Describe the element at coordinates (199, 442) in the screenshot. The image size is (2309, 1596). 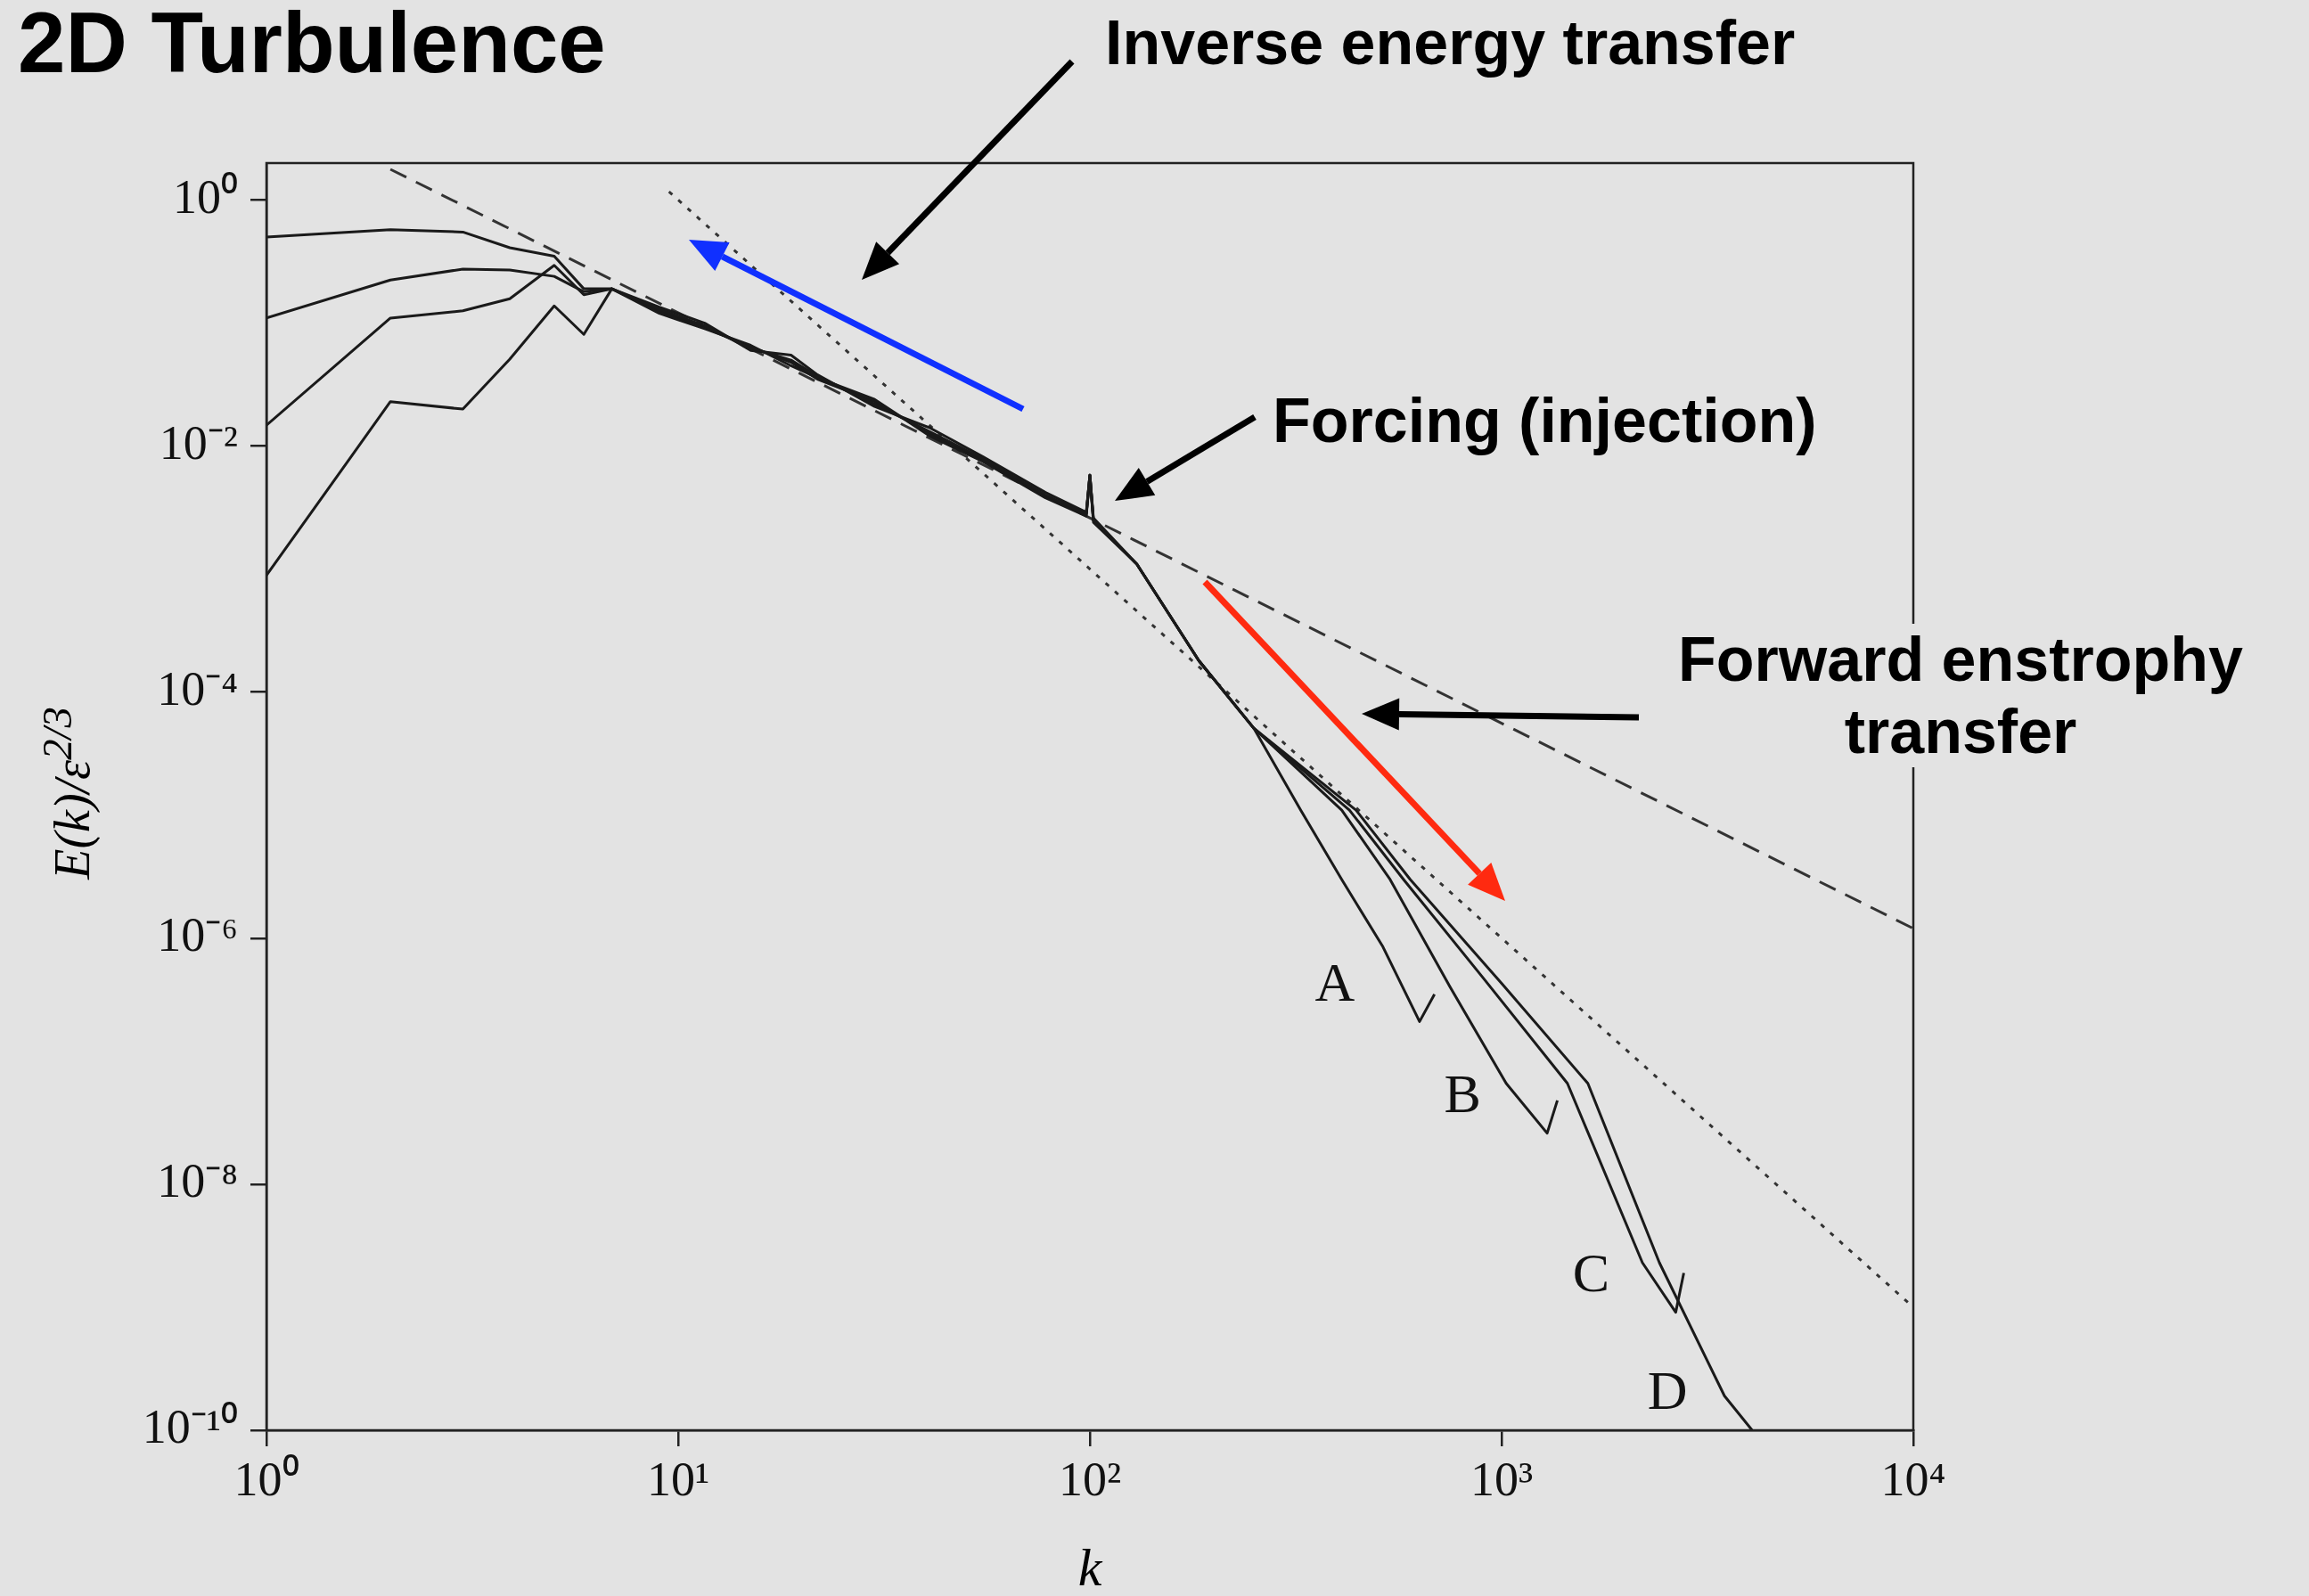
I see `y-tick-label: 10⁻²` at that location.